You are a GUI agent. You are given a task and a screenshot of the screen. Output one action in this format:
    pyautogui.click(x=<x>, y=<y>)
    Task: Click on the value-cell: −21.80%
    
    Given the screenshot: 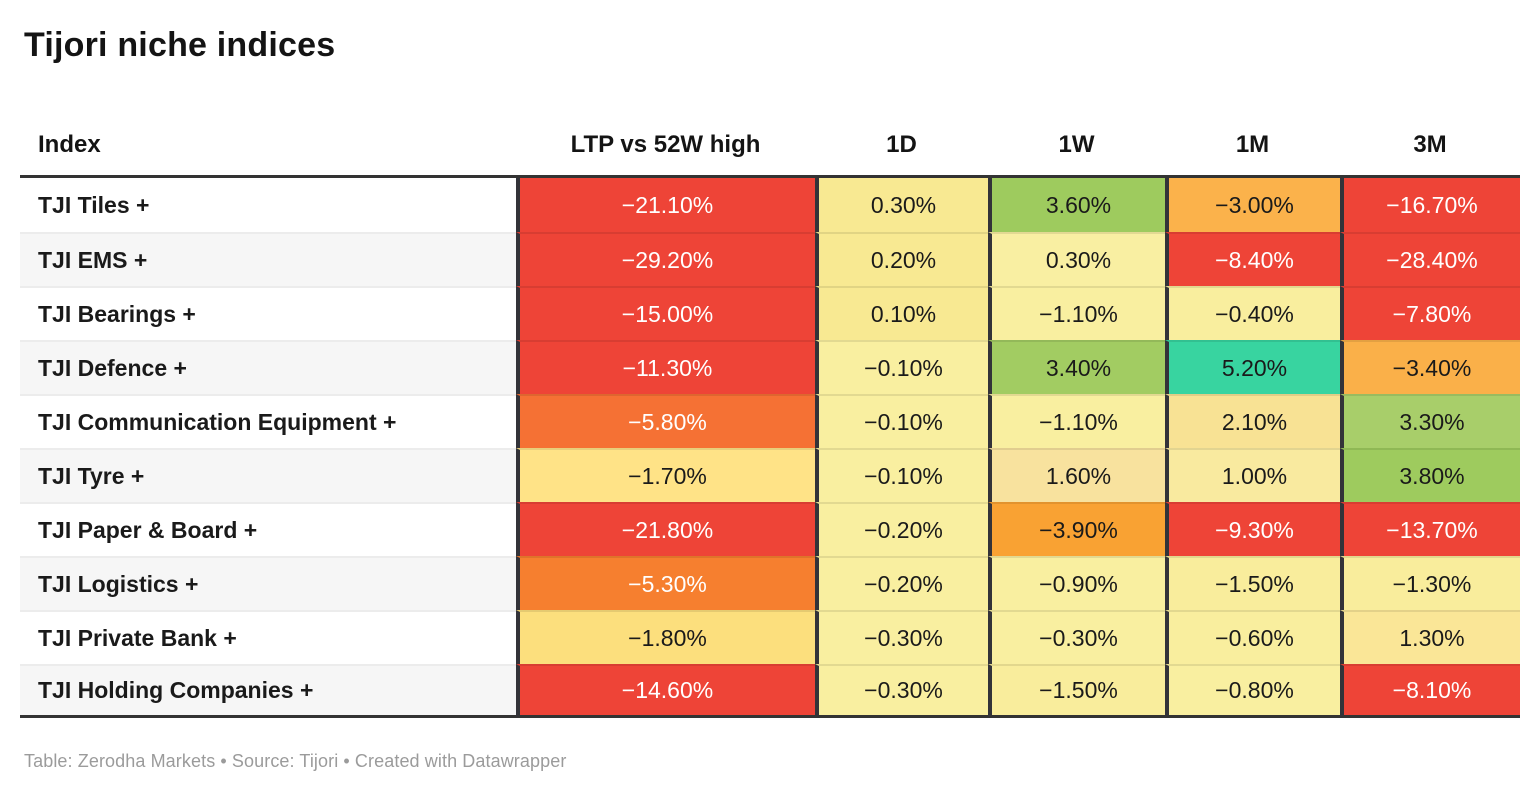 What is the action you would take?
    pyautogui.click(x=665, y=529)
    